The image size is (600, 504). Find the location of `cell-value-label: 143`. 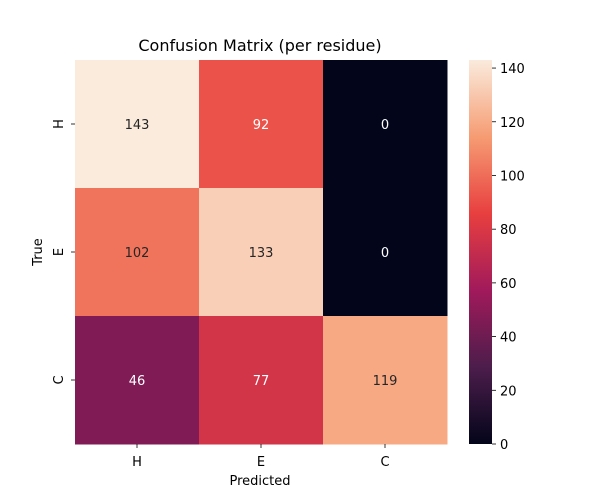

cell-value-label: 143 is located at coordinates (137, 125).